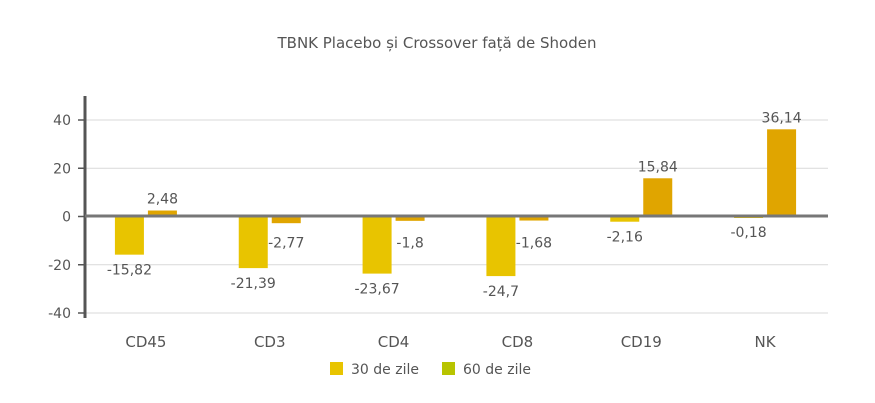  What do you see at coordinates (450, 342) in the screenshot?
I see `category-labels: CD45 CD3 CD4 CD8 CD19 NK` at bounding box center [450, 342].